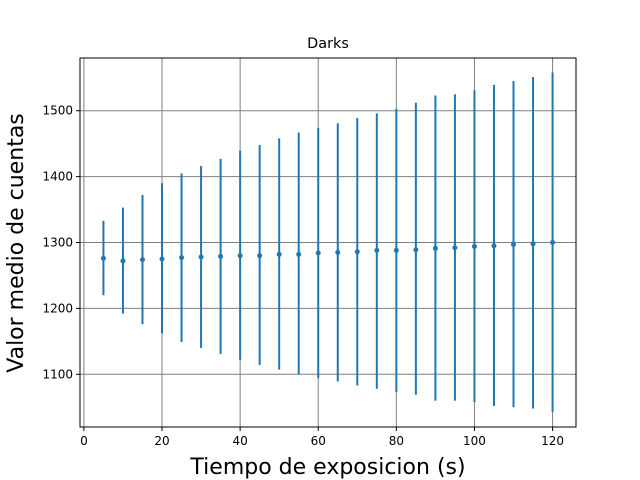 The width and height of the screenshot is (640, 480). Describe the element at coordinates (396, 441) in the screenshot. I see `x-tick-label: 80` at that location.